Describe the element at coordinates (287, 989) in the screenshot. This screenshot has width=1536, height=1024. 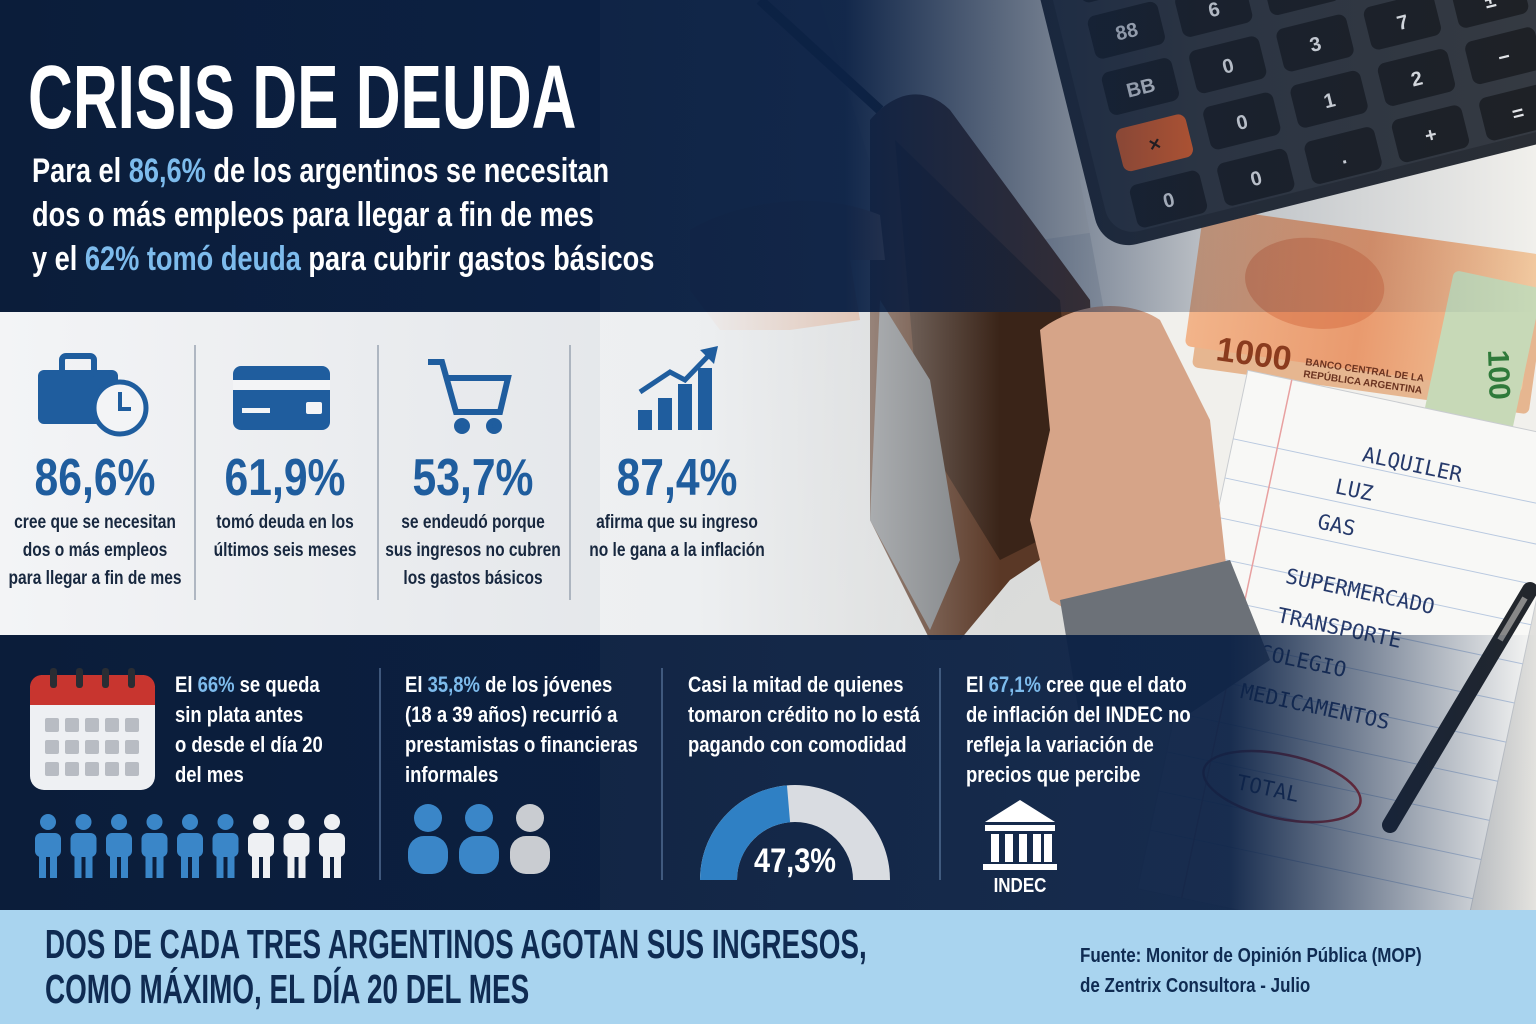
I see `footer-headline: COMO MÁXIMO, EL DÍA 20 DEL MES` at that location.